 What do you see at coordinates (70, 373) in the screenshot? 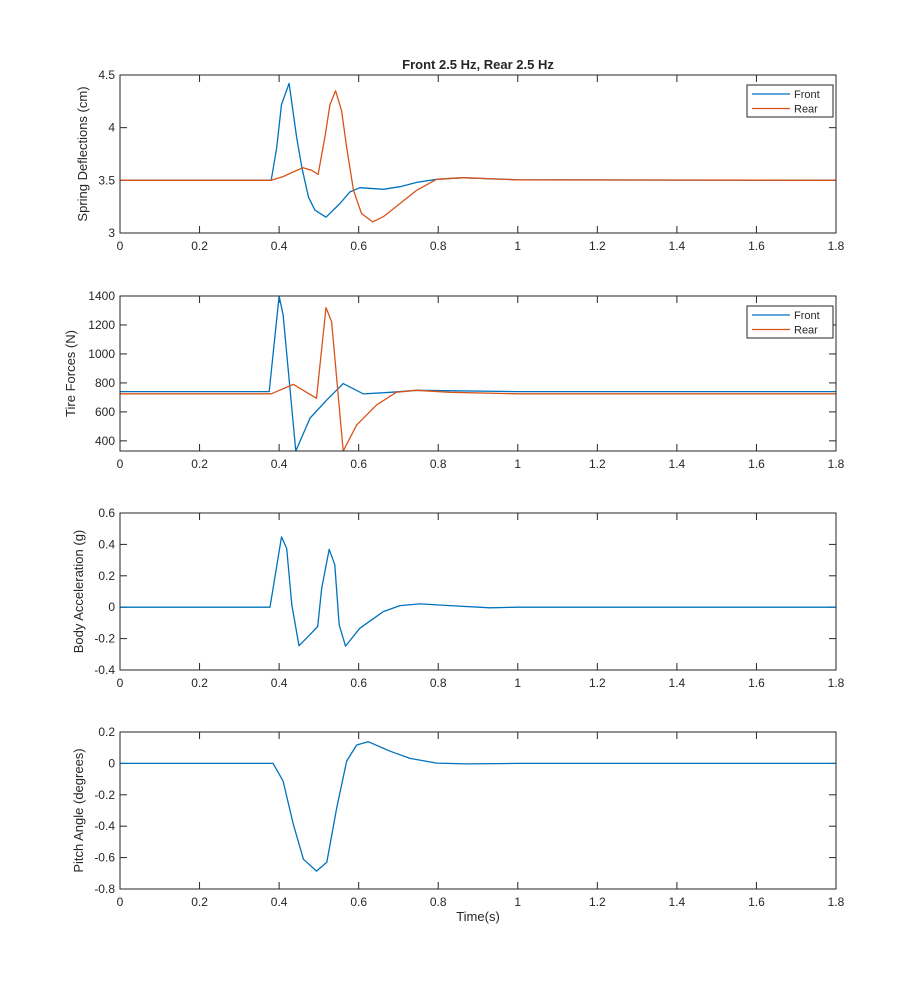
I see `y-axis-label: Tire Forces (N)` at bounding box center [70, 373].